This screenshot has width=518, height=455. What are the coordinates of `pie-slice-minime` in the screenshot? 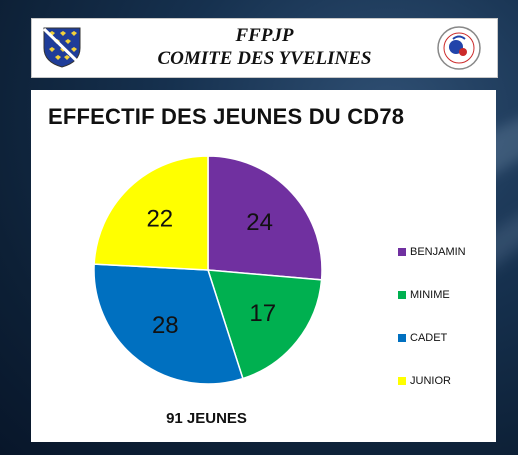 It's located at (264, 324).